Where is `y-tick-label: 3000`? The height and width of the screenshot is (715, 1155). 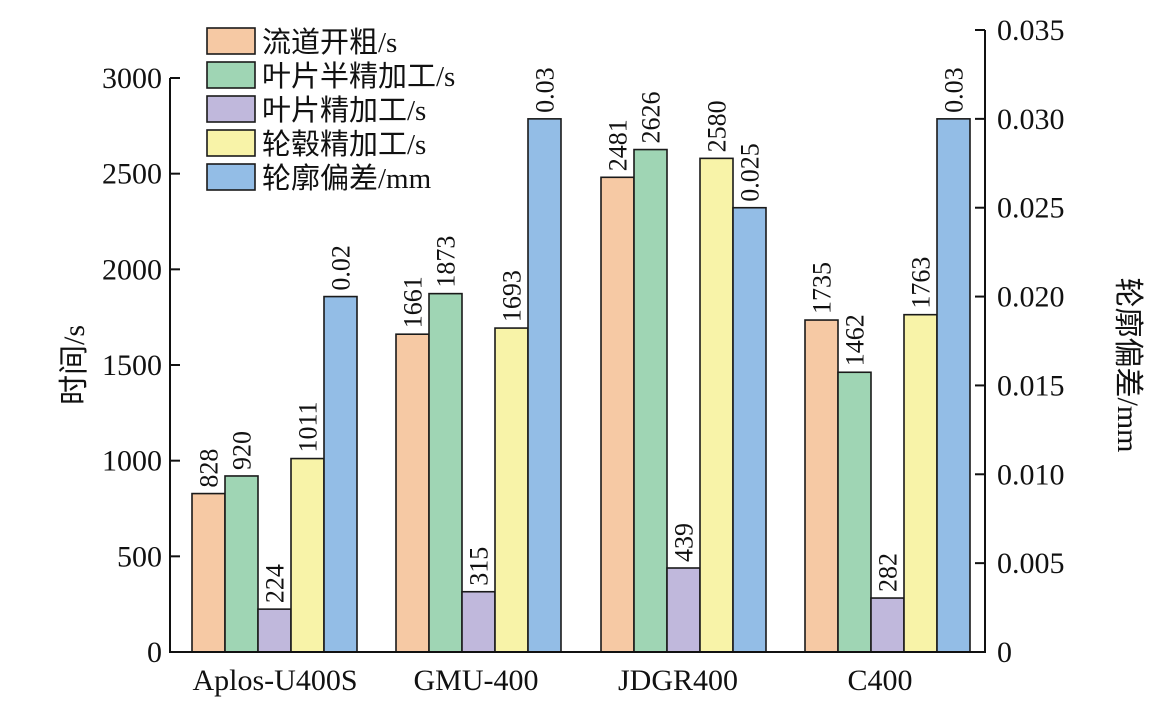 y-tick-label: 3000 is located at coordinates (132, 78).